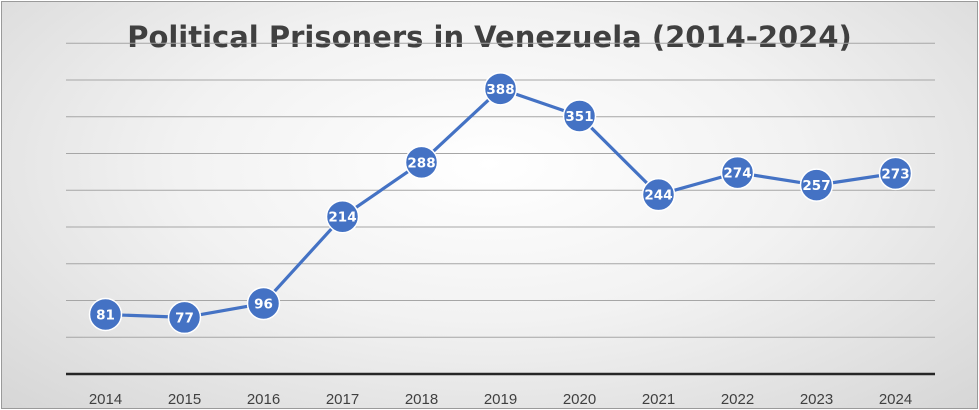 Image resolution: width=979 pixels, height=410 pixels. What do you see at coordinates (658, 399) in the screenshot?
I see `x-tick-label: 2021` at bounding box center [658, 399].